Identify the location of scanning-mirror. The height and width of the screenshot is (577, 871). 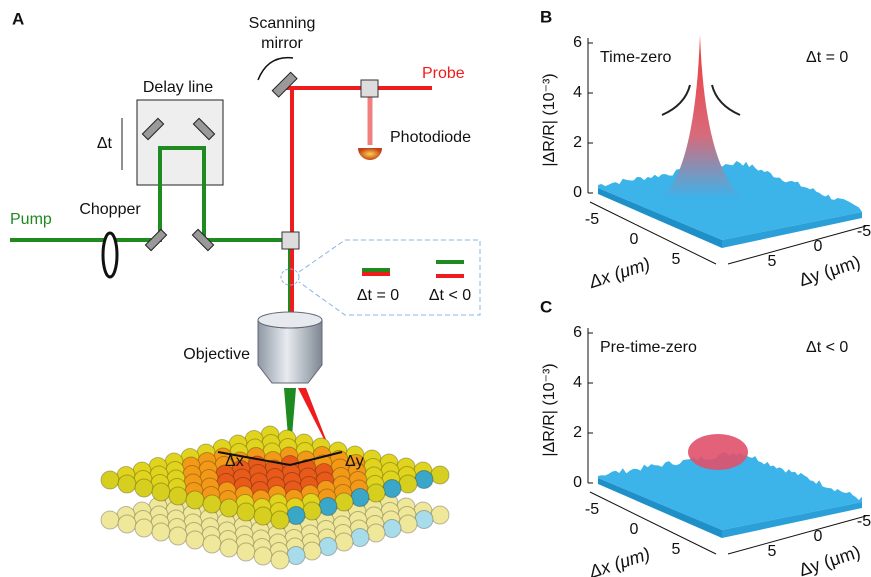
(284, 84).